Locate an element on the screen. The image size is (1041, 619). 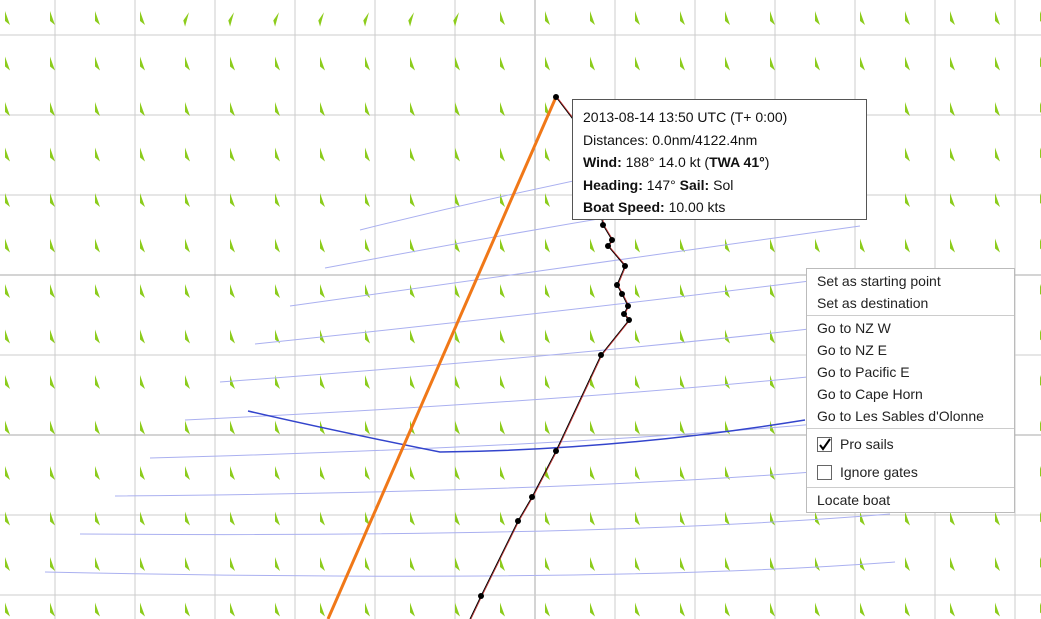
menu-item: Go to Cape Horn is located at coordinates (910, 394).